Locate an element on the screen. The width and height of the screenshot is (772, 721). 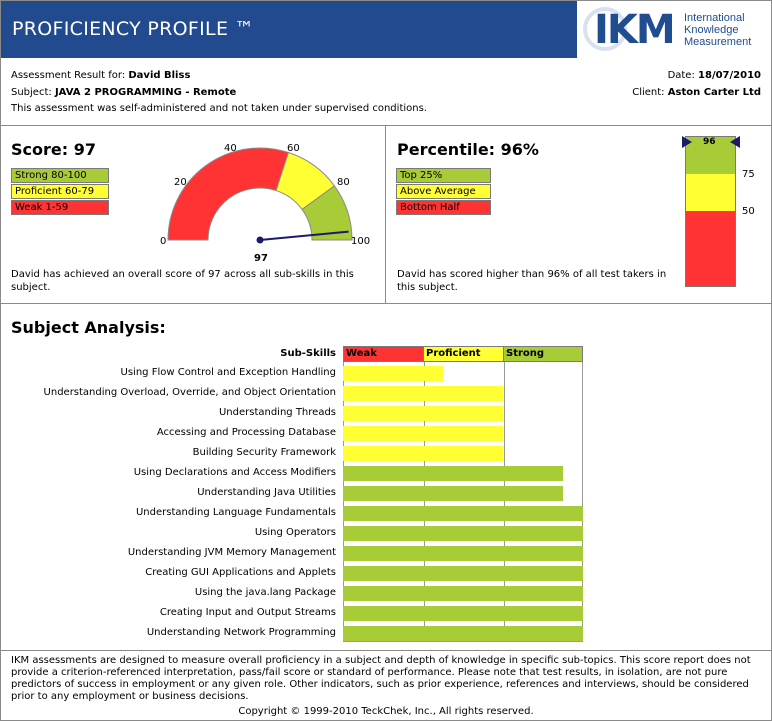
logo-sub-line: Knowledge is located at coordinates (711, 30).